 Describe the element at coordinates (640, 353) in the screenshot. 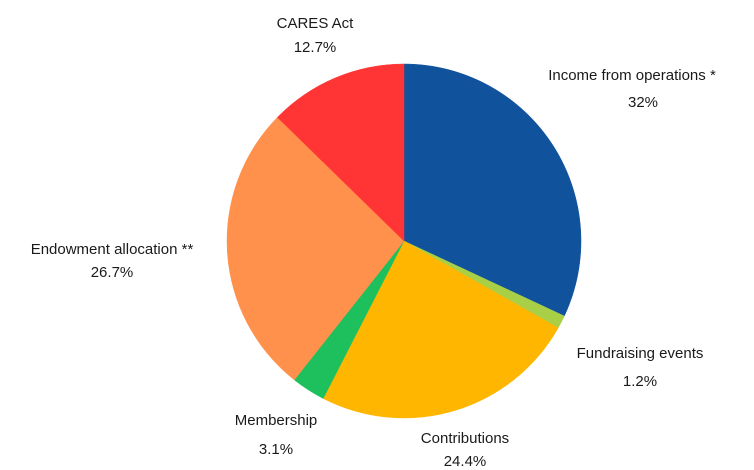

I see `slice-label-fundraising-events: Fundraising events` at that location.